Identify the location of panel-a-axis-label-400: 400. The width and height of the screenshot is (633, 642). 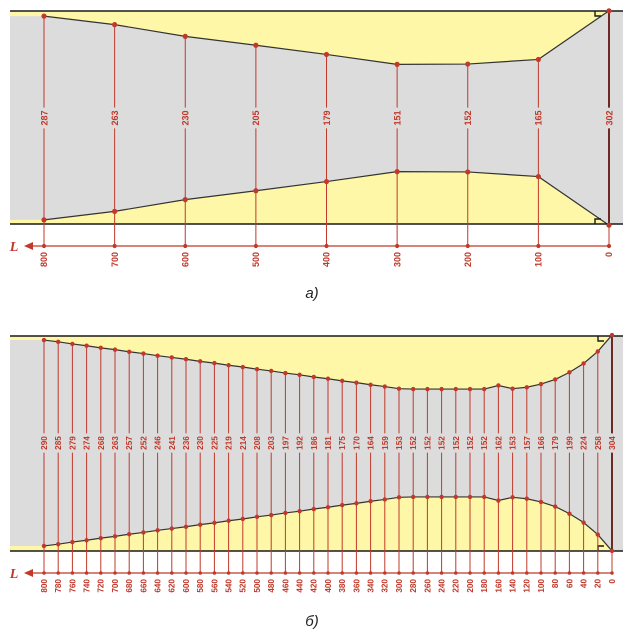
(327, 259).